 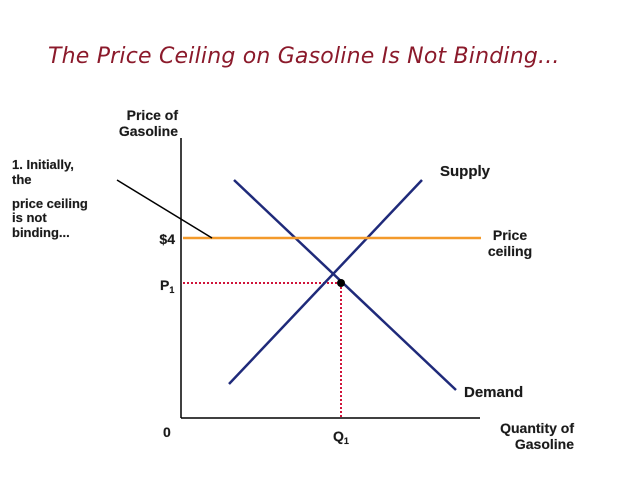 I want to click on eq-qty-label: Q1, so click(x=341, y=437).